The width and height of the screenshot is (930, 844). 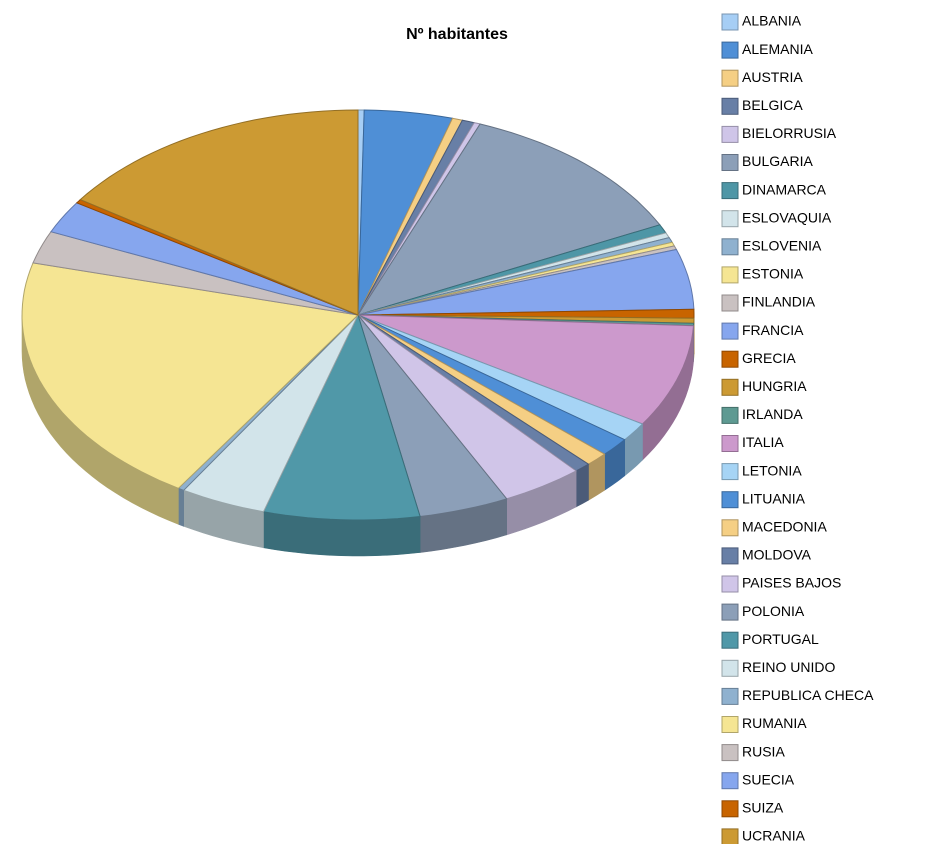 What do you see at coordinates (457, 34) in the screenshot?
I see `chart-title: Nº habitantes` at bounding box center [457, 34].